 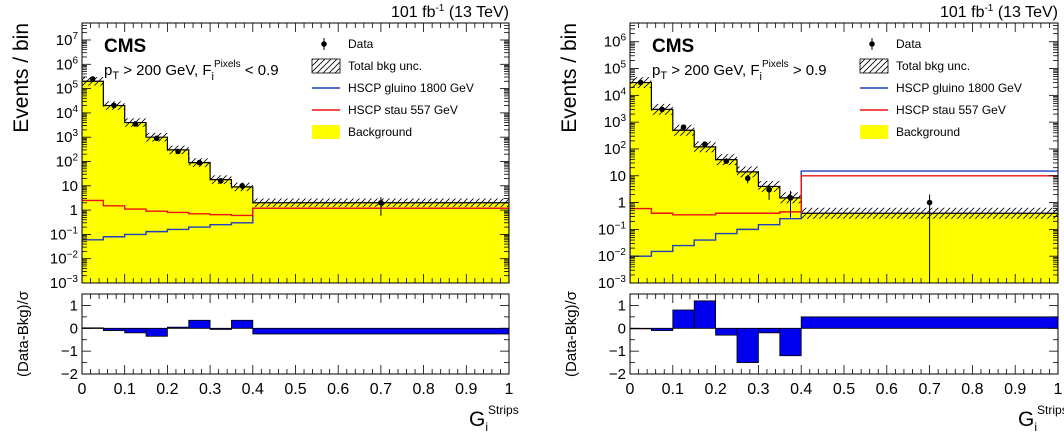 I want to click on x-tick-label: 1, so click(x=1058, y=389).